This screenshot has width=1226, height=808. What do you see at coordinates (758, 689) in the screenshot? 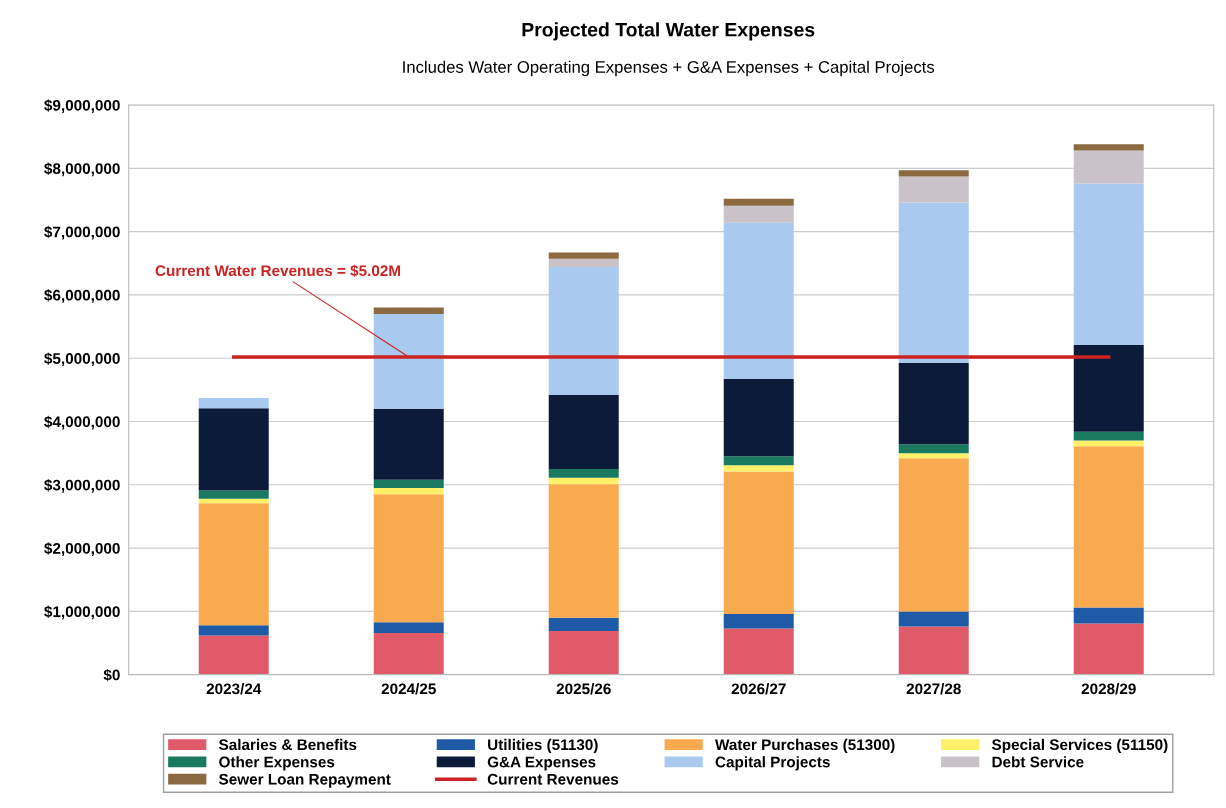
I see `x-tick-label: 2026/27` at bounding box center [758, 689].